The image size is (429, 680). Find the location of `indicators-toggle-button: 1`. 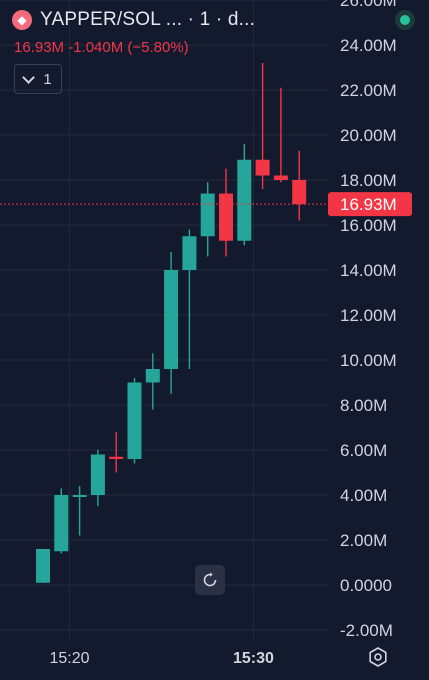

indicators-toggle-button: 1 is located at coordinates (38, 79).